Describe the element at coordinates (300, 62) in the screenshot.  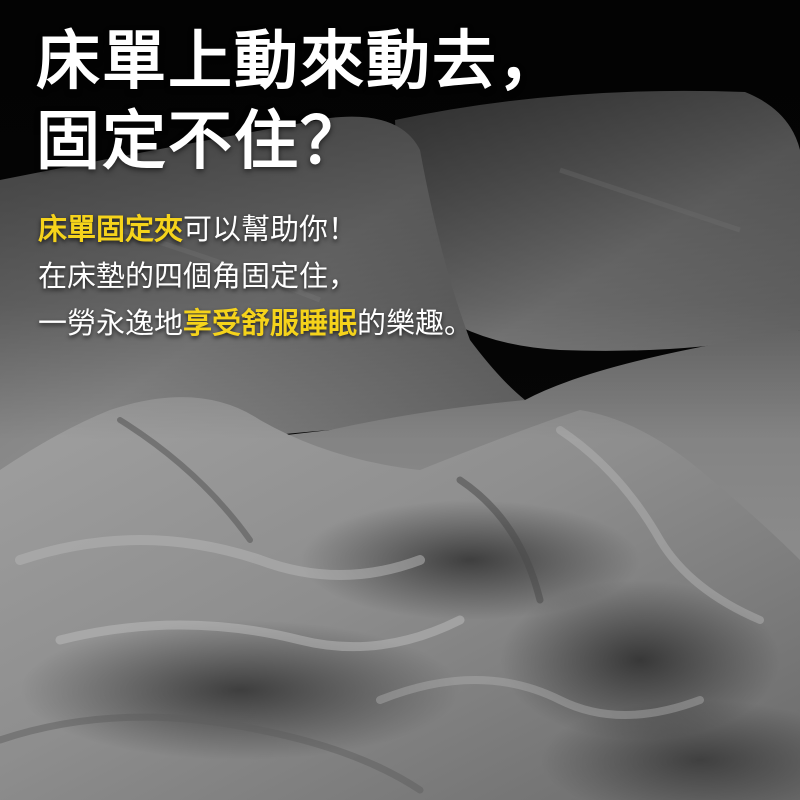
I see `headline-line-1: 床單上動來動去，` at that location.